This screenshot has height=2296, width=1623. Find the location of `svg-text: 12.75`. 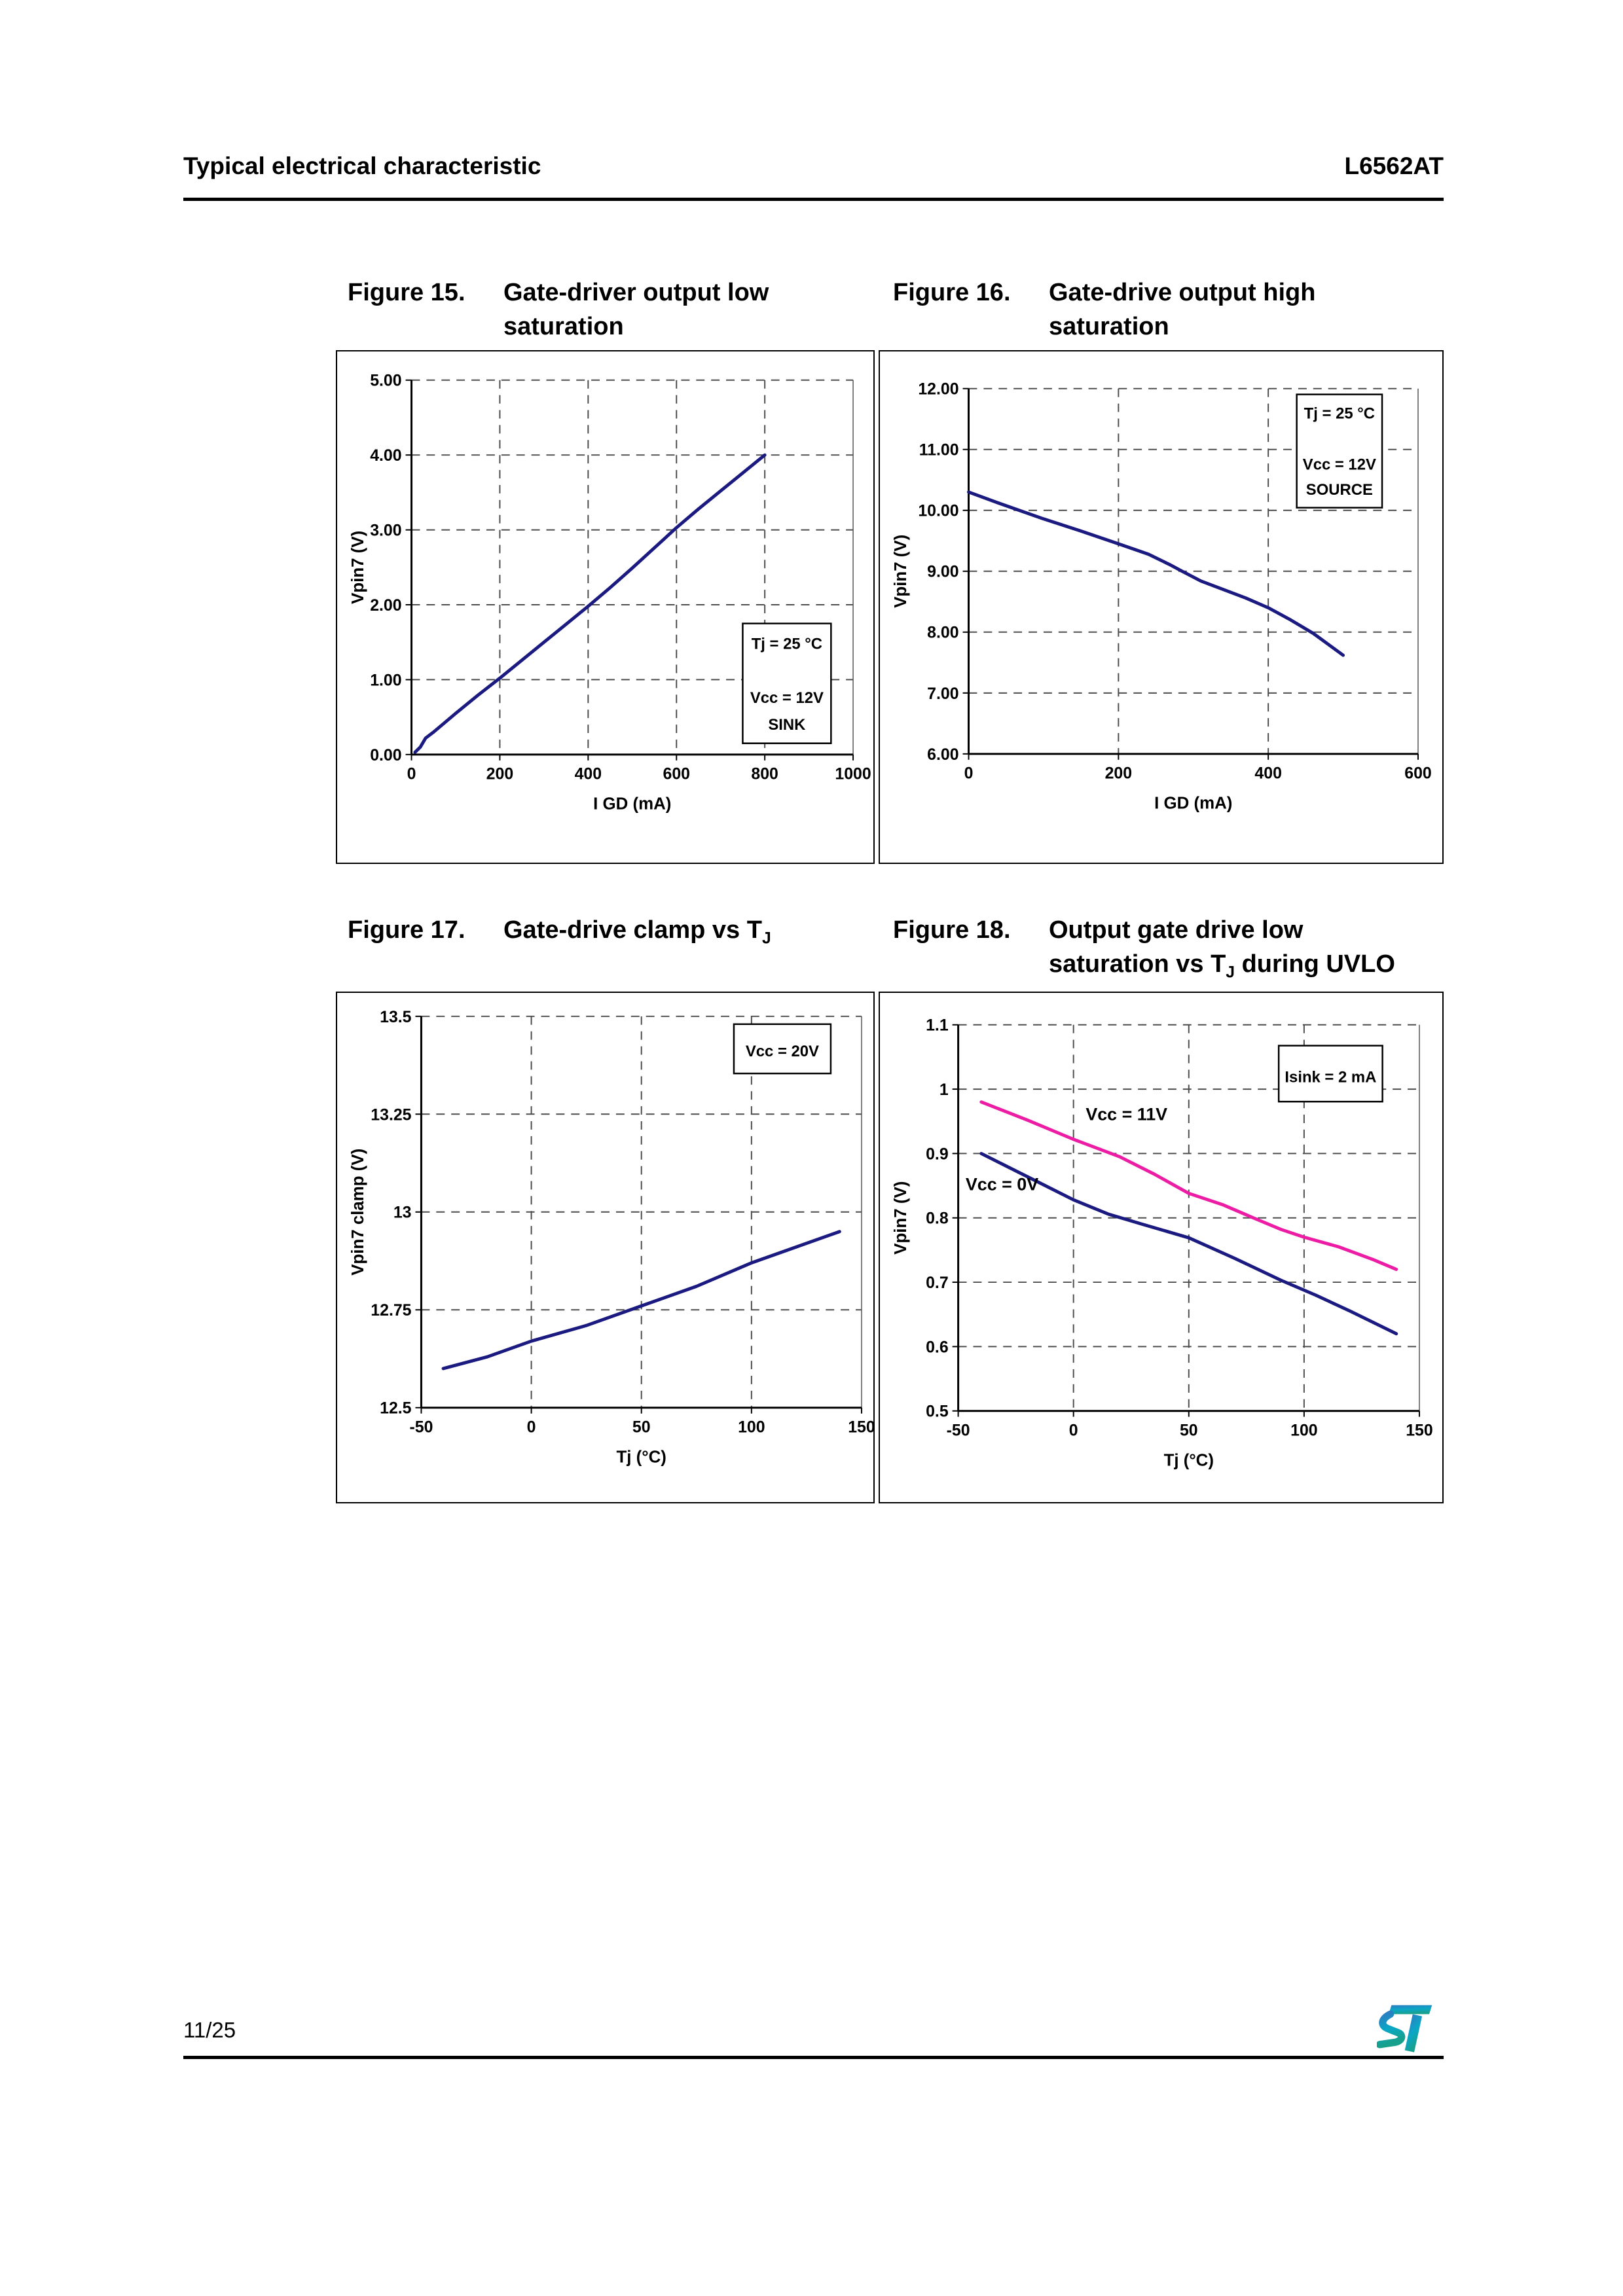

svg-text: 12.75 is located at coordinates (391, 1310).